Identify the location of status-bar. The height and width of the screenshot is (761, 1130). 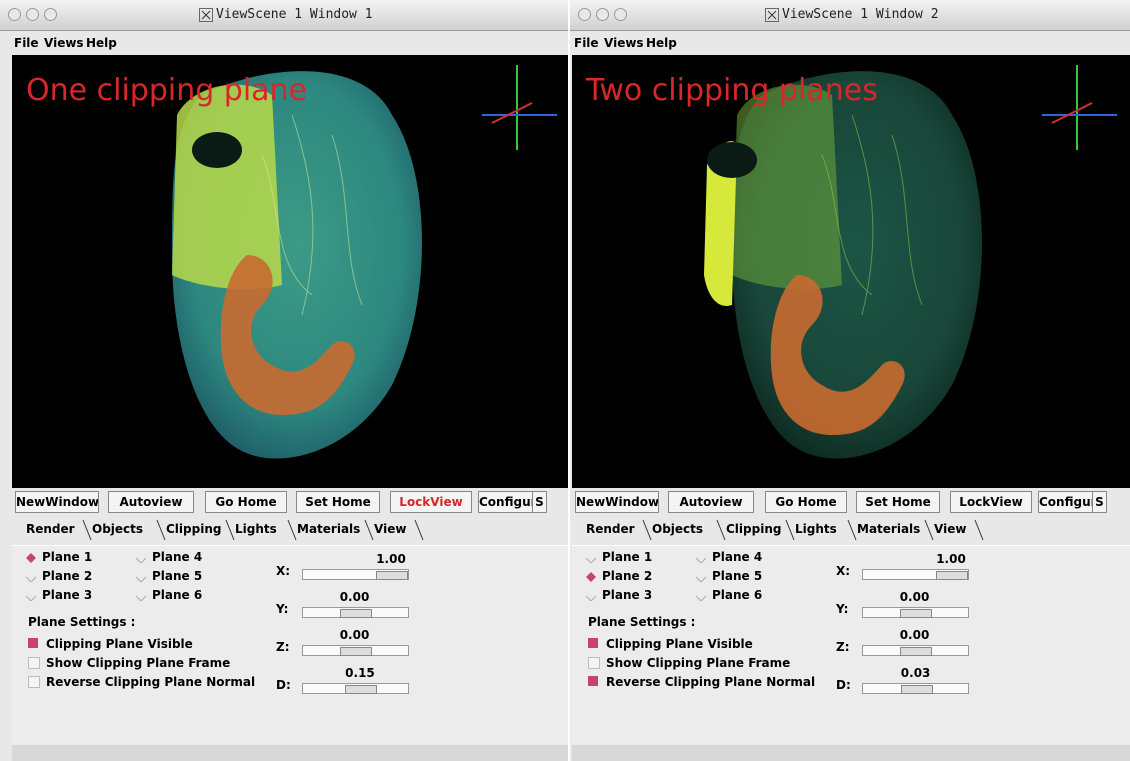
(851, 753).